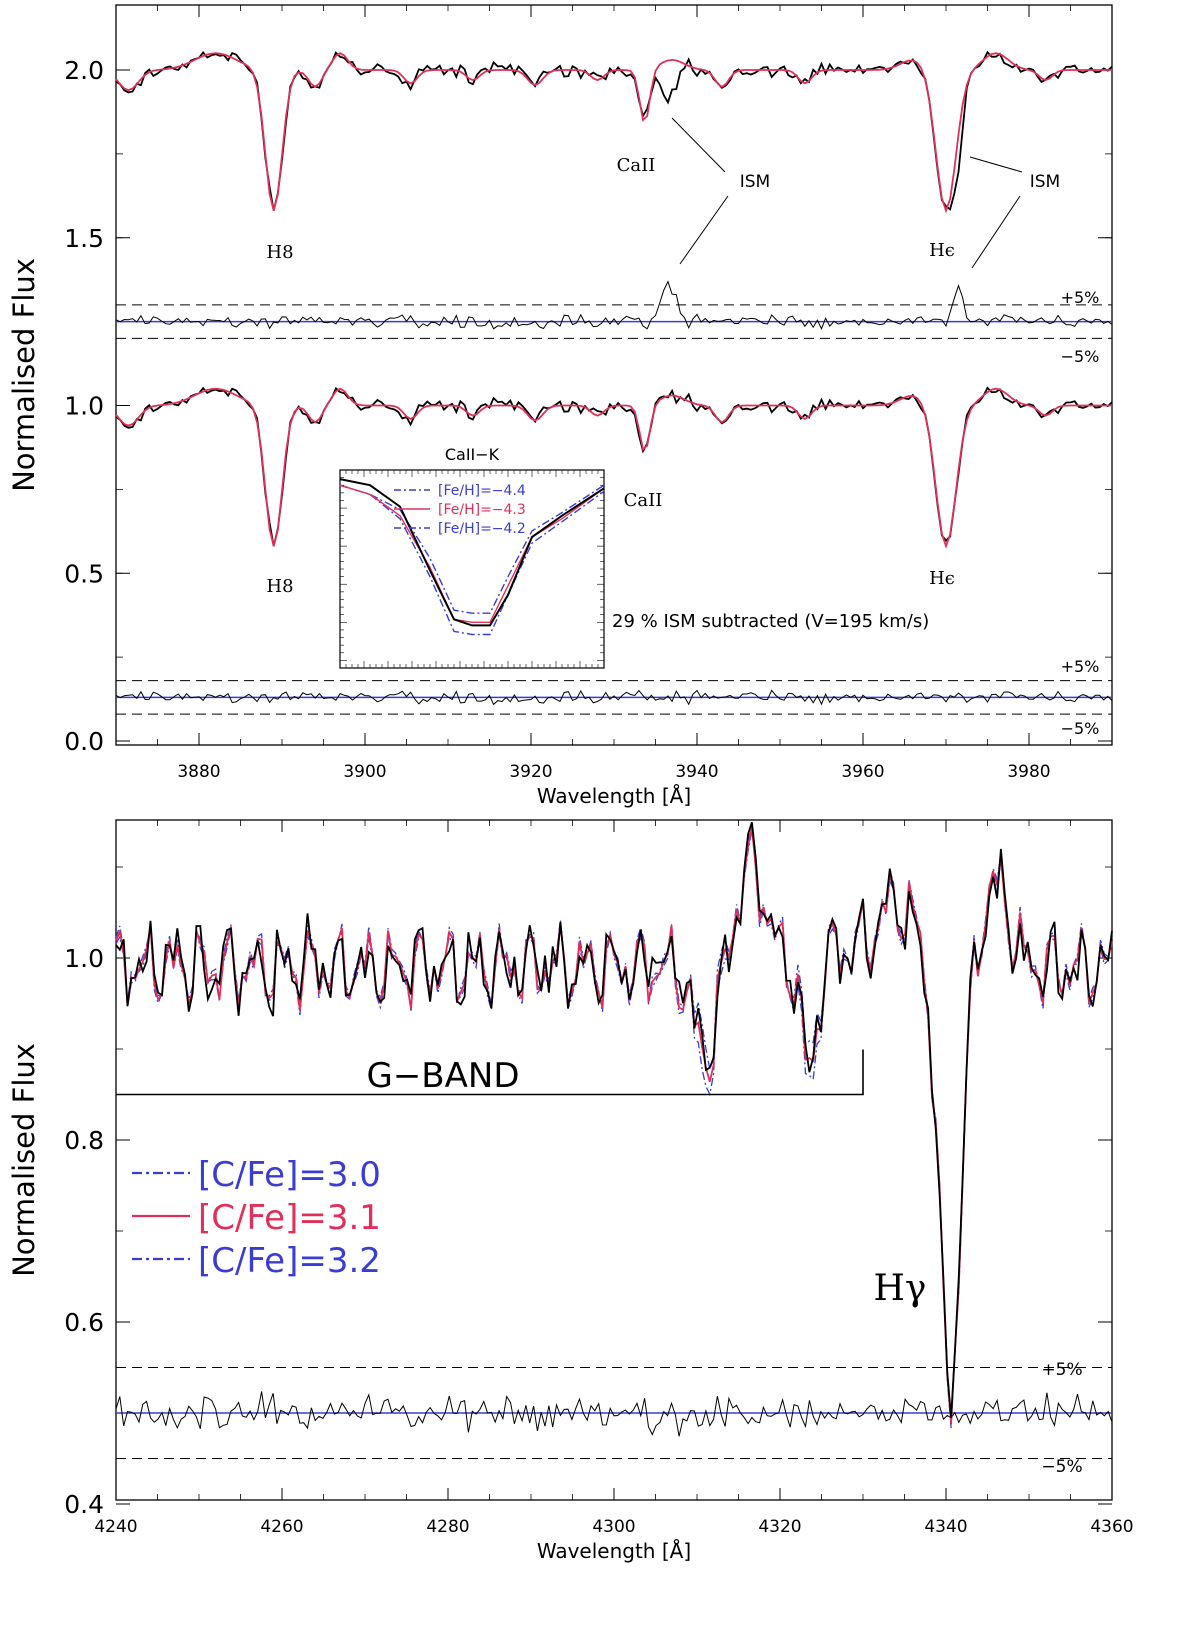  I want to click on p1-synthetic-upper, so click(613, 133).